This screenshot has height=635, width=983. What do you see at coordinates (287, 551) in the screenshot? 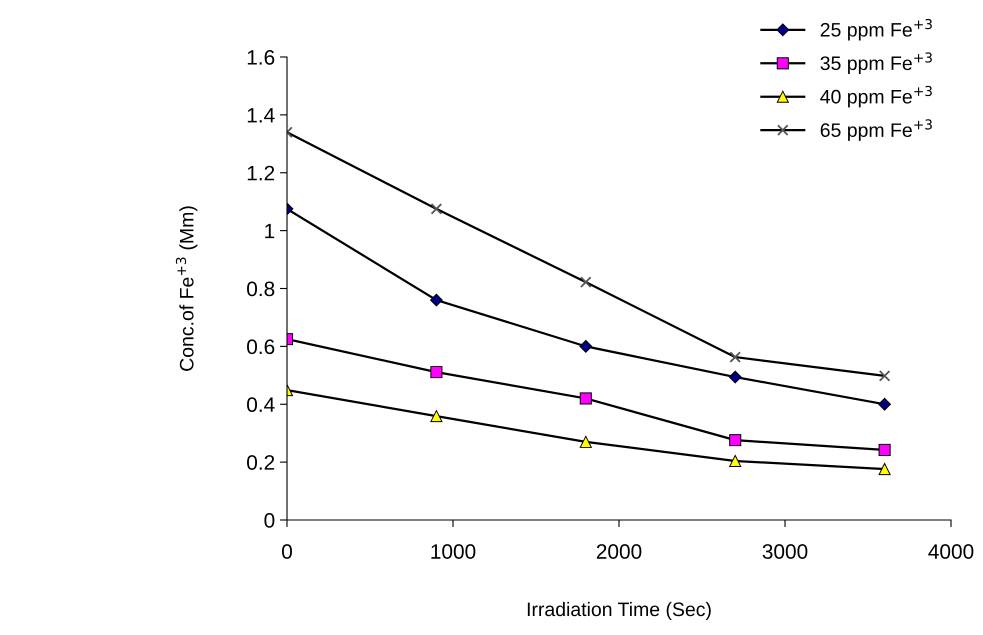
I see `x-tick-label: 0` at bounding box center [287, 551].